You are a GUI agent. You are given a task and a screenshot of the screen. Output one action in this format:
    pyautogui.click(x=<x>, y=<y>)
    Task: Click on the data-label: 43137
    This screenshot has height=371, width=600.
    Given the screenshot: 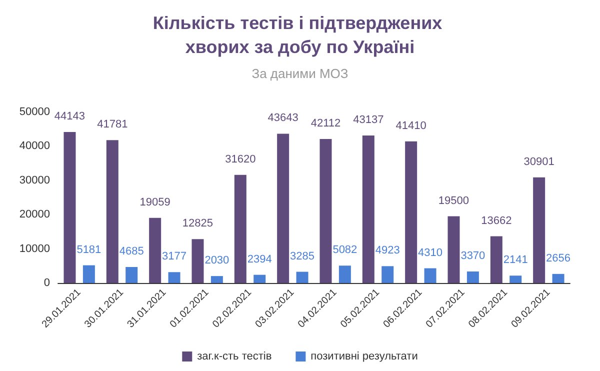 What is the action you would take?
    pyautogui.click(x=368, y=120)
    